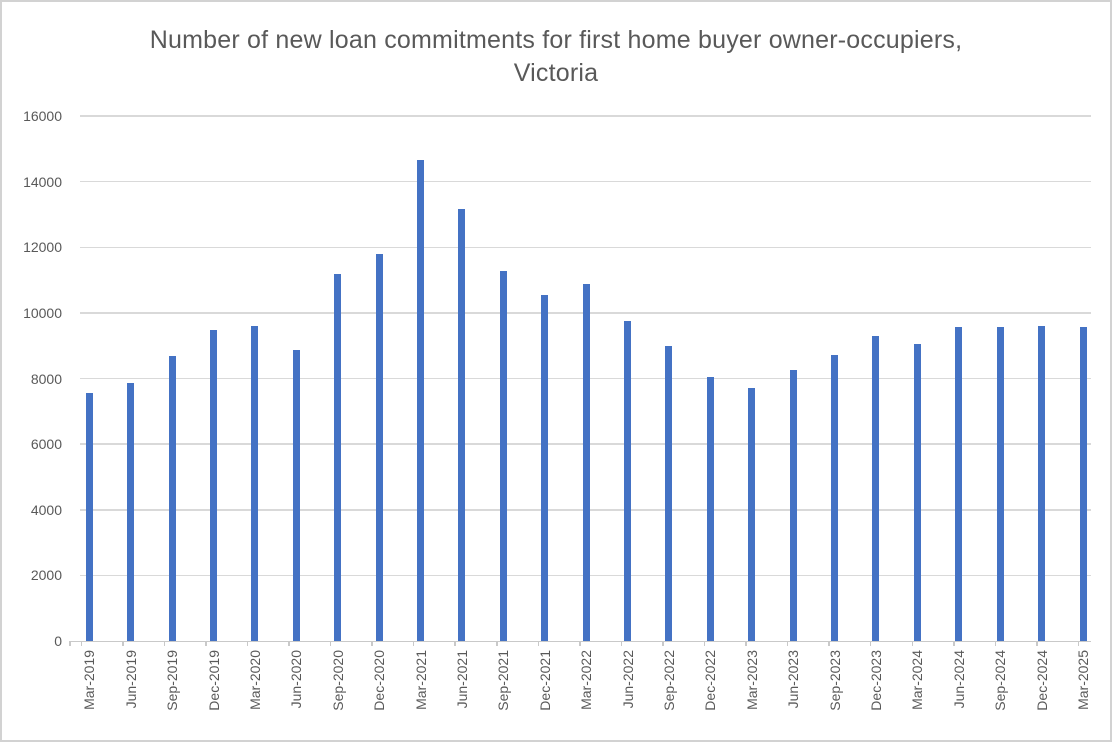 Image resolution: width=1112 pixels, height=742 pixels. What do you see at coordinates (1083, 484) in the screenshot?
I see `bar-mar-2025` at bounding box center [1083, 484].